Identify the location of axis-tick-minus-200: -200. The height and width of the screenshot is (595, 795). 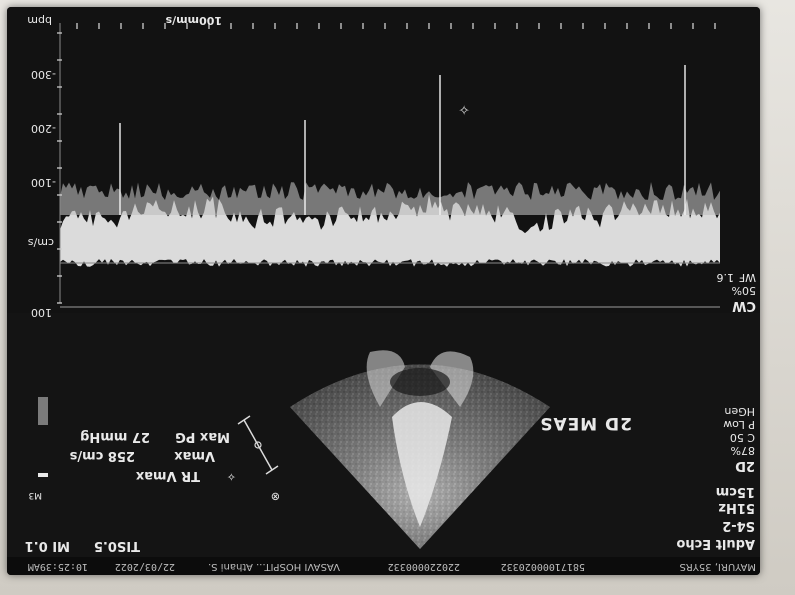
(43, 128).